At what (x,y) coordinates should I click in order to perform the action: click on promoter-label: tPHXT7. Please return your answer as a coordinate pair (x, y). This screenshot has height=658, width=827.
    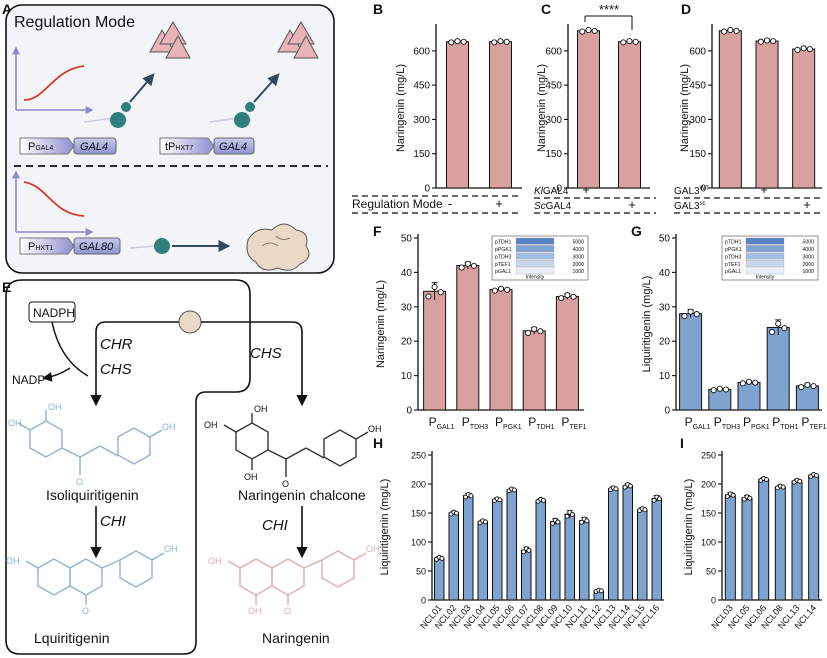
    Looking at the image, I should click on (179, 147).